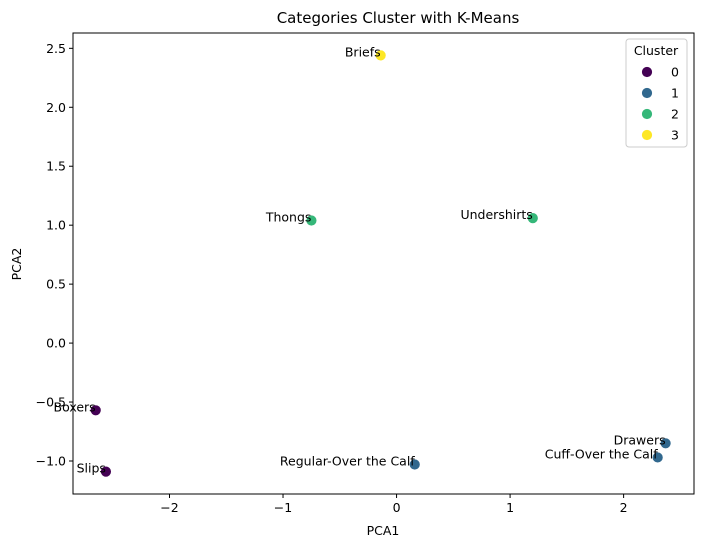  Describe the element at coordinates (660, 104) in the screenshot. I see `legend-entries: 0 1 2 3` at that location.